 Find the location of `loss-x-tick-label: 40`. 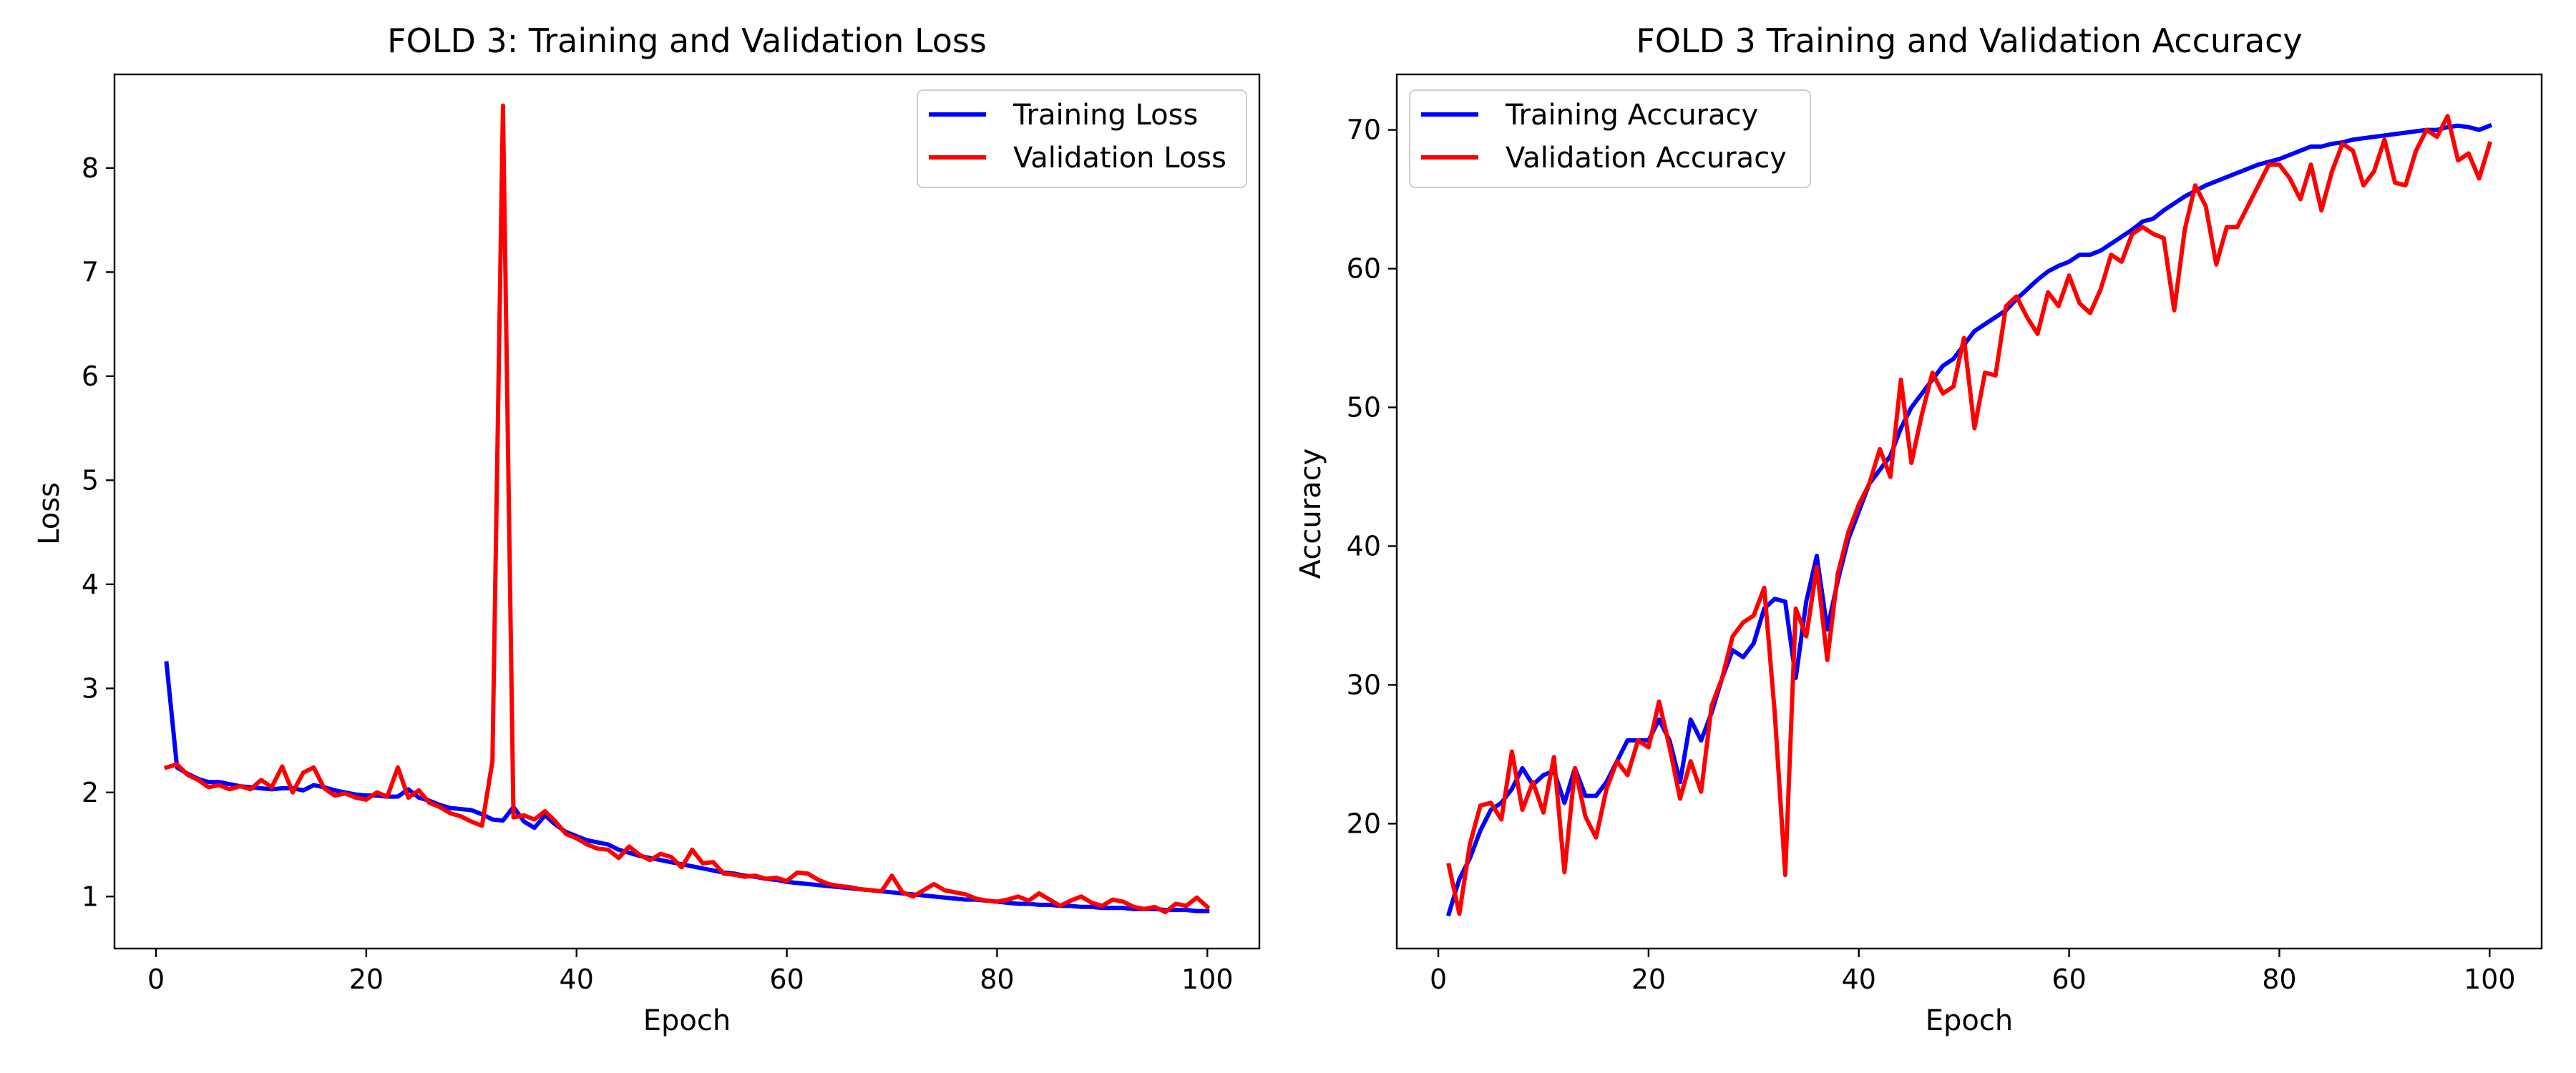

loss-x-tick-label: 40 is located at coordinates (577, 979).